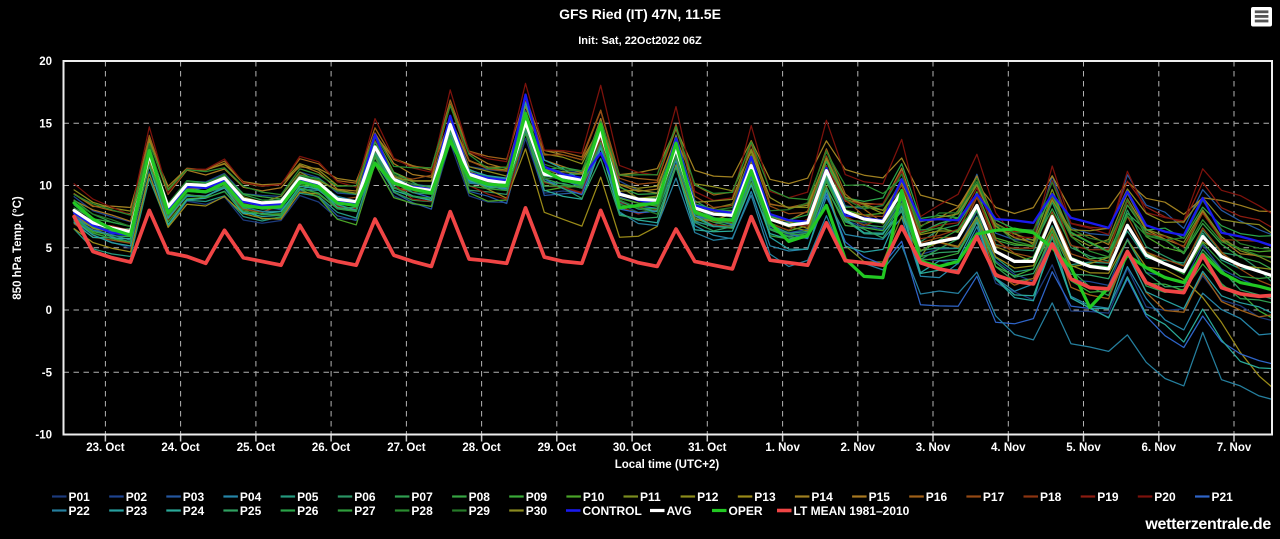  Describe the element at coordinates (422, 497) in the screenshot. I see `svg-text: P07` at that location.